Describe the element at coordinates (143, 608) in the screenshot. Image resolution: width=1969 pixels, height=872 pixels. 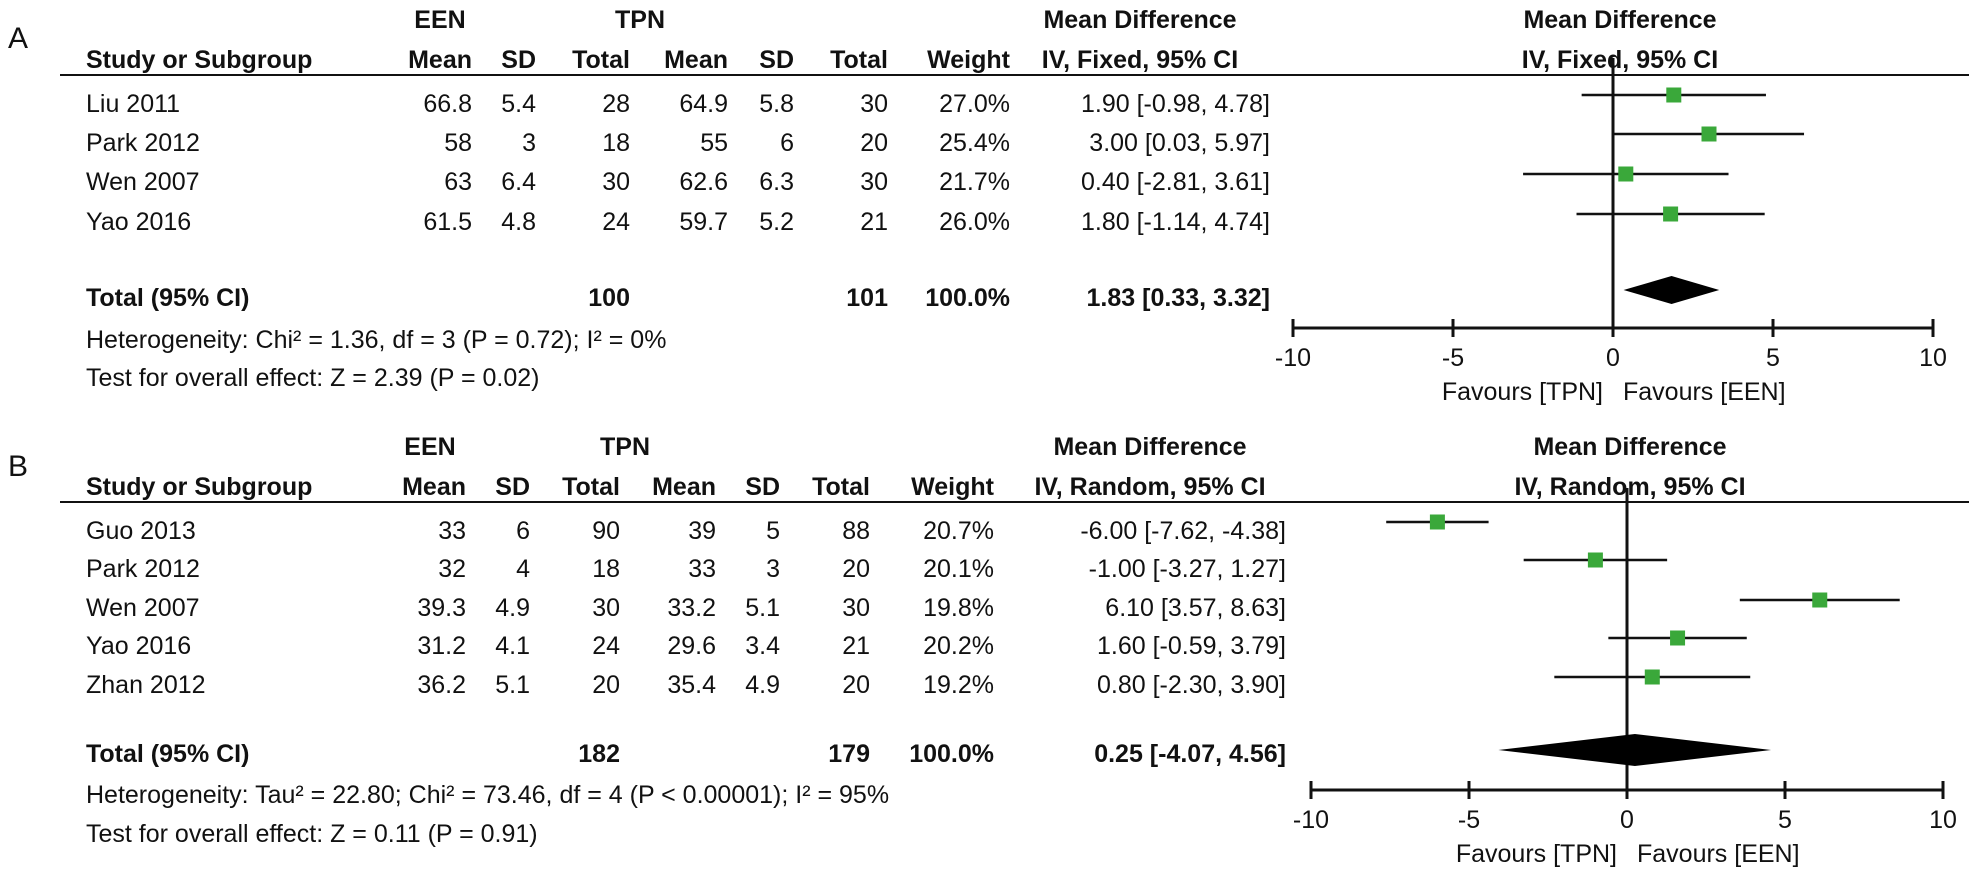
I see `study-name: Wen 2007` at that location.